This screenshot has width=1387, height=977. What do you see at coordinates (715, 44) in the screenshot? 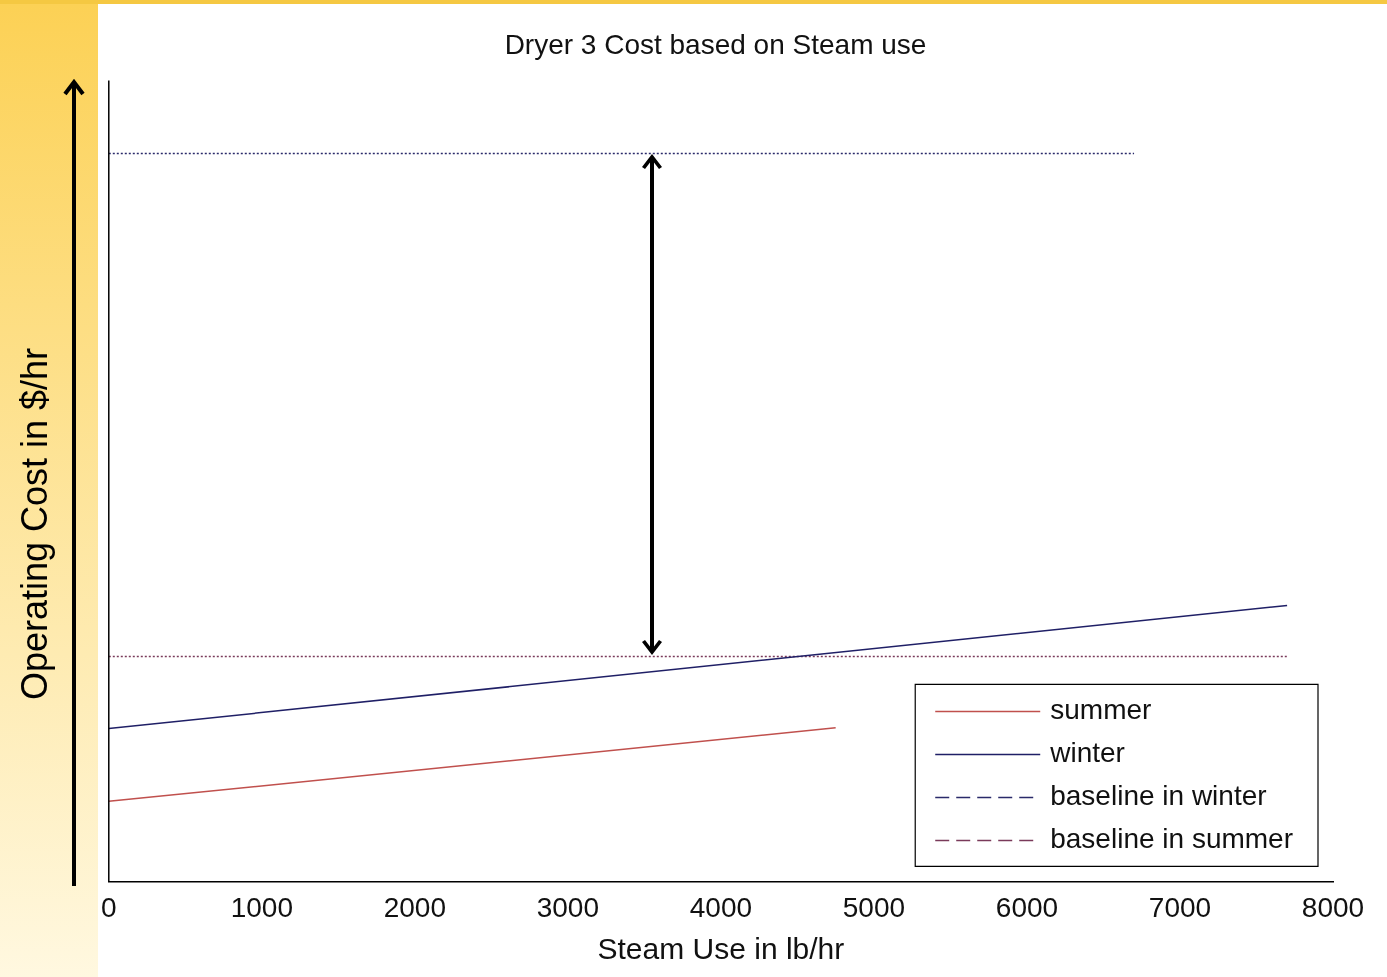
I see `chart-title: Dryer 3 Cost based on Steam use` at bounding box center [715, 44].